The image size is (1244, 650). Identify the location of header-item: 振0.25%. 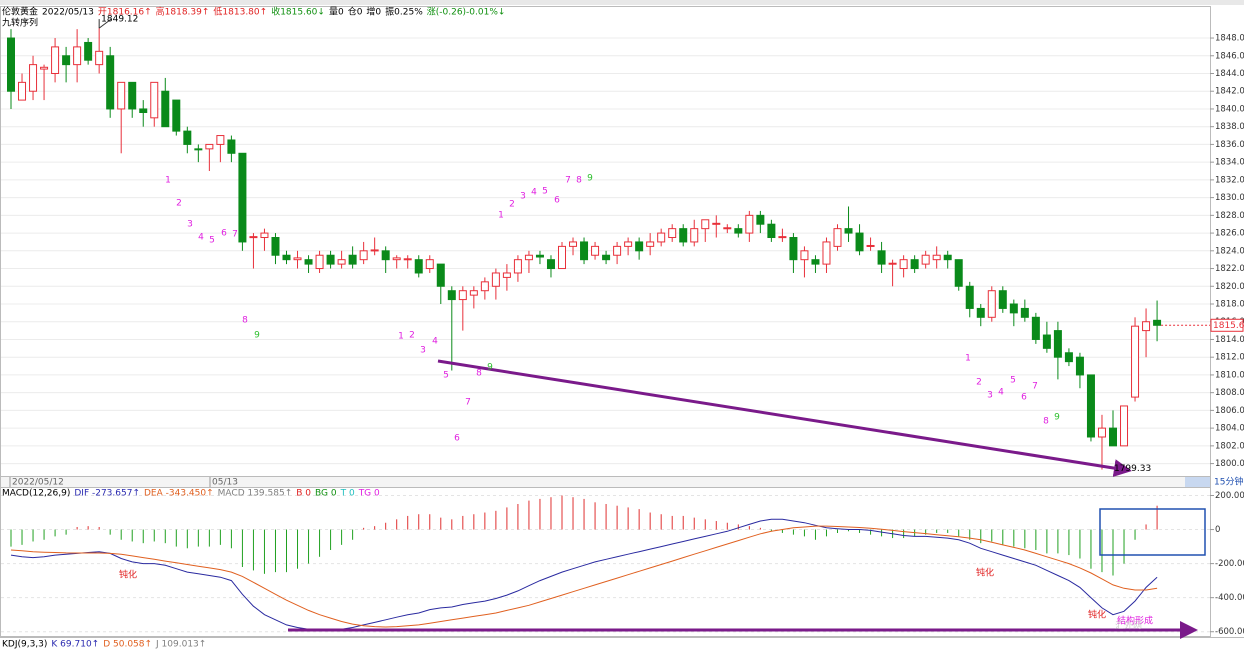
(404, 12).